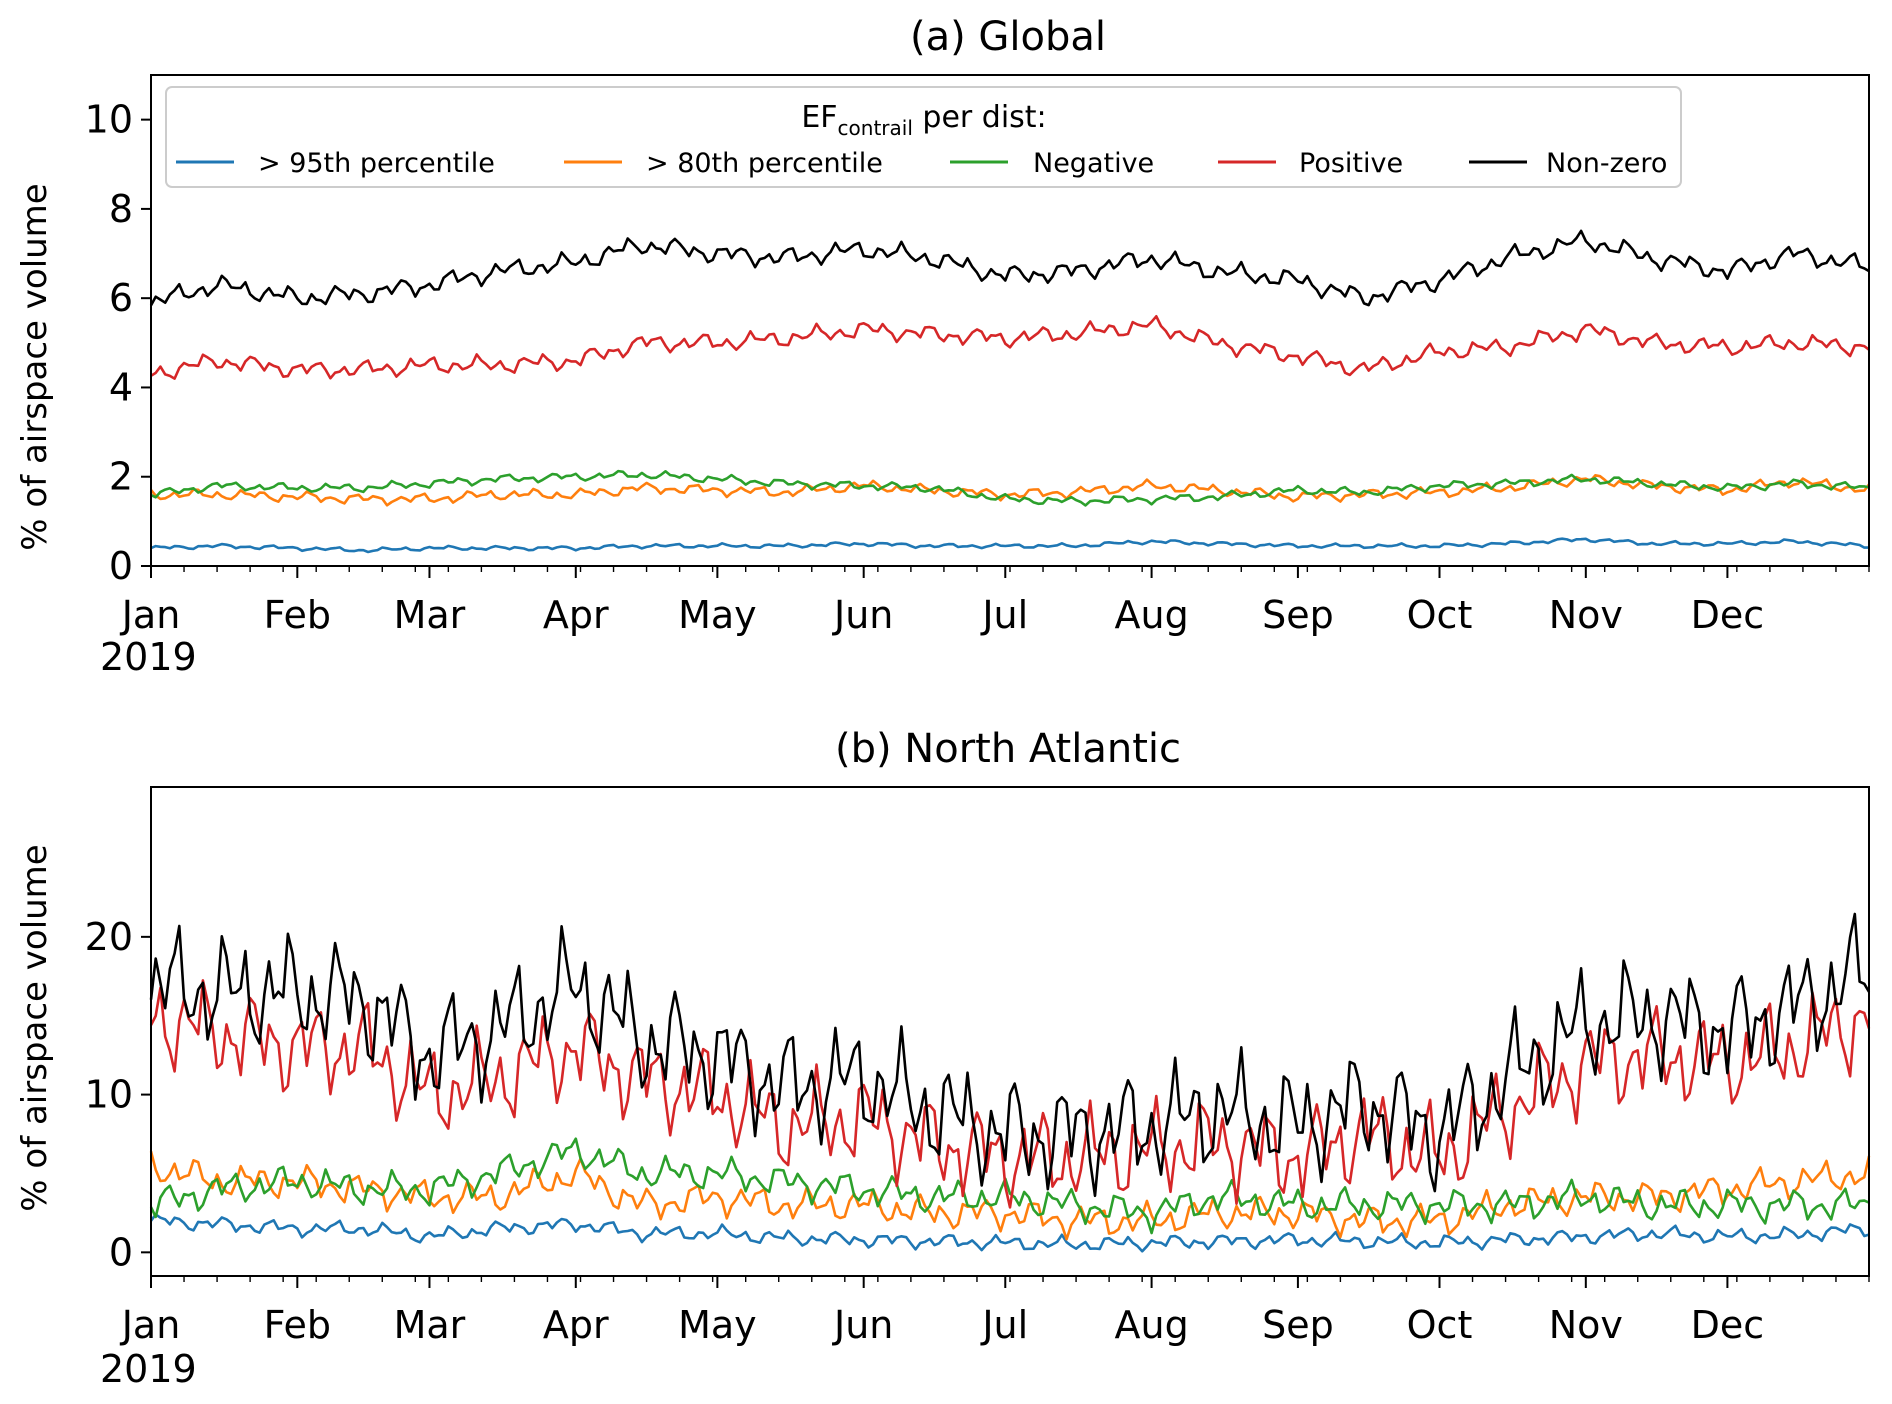  Describe the element at coordinates (875, 128) in the screenshot. I see `legend-title-subscript: contrail` at that location.